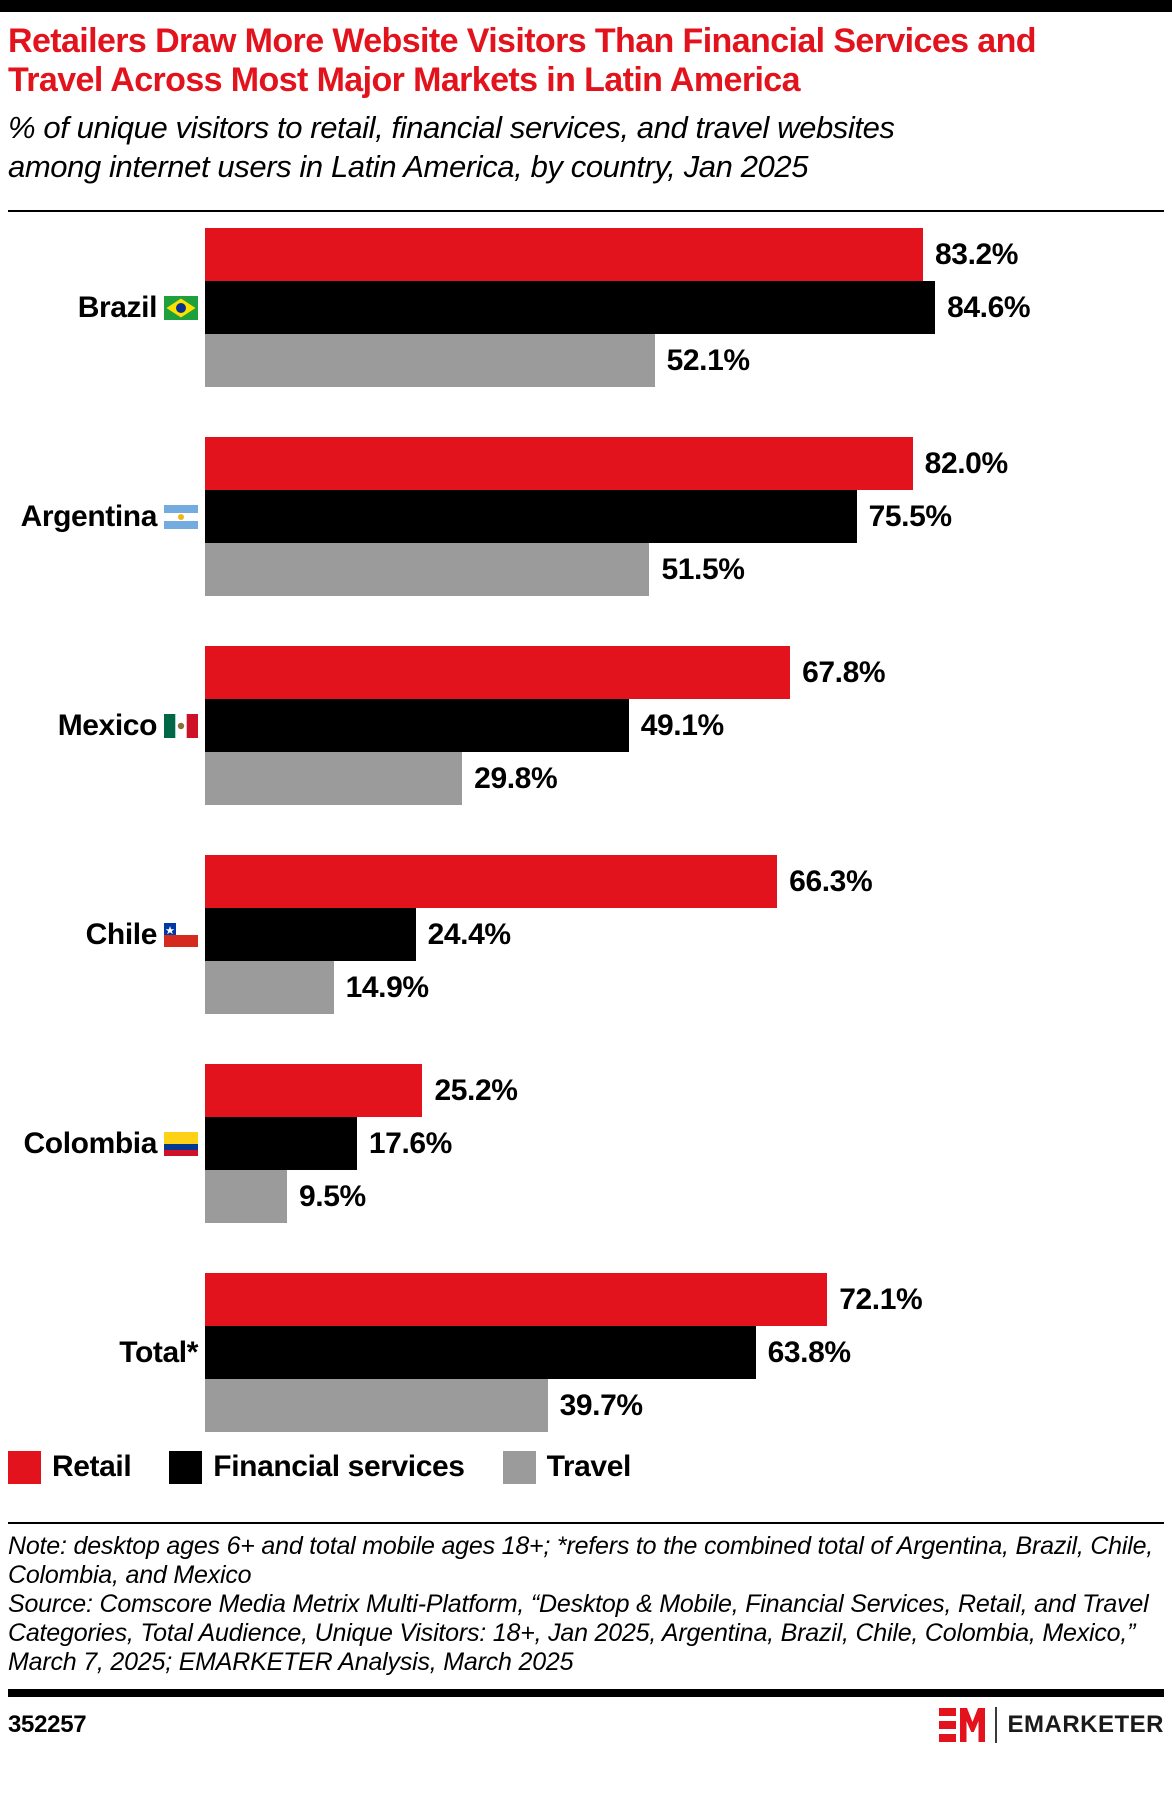 This screenshot has height=1814, width=1172. I want to click on bars-colombia: 25.2% 17.6% 9.5%, so click(684, 1144).